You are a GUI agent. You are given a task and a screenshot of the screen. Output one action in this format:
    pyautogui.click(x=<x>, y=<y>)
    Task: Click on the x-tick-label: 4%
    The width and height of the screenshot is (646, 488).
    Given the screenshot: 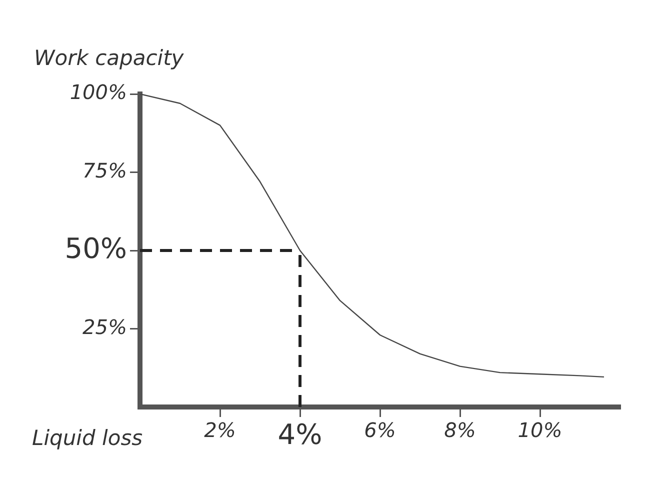 What is the action you would take?
    pyautogui.click(x=300, y=435)
    